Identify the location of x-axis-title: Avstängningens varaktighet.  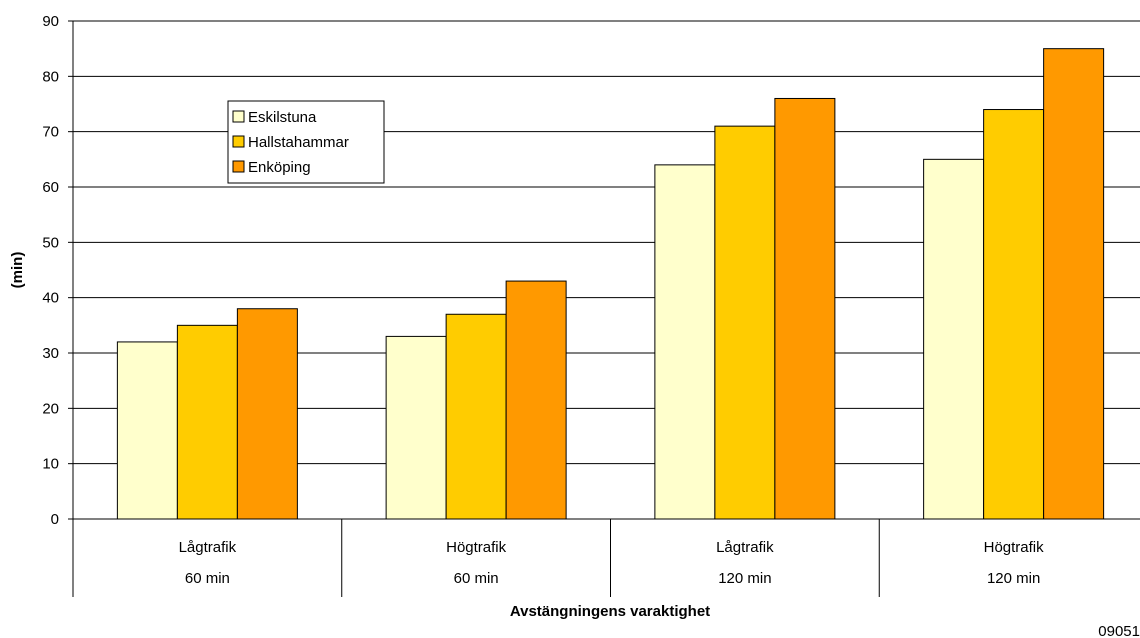
(610, 611).